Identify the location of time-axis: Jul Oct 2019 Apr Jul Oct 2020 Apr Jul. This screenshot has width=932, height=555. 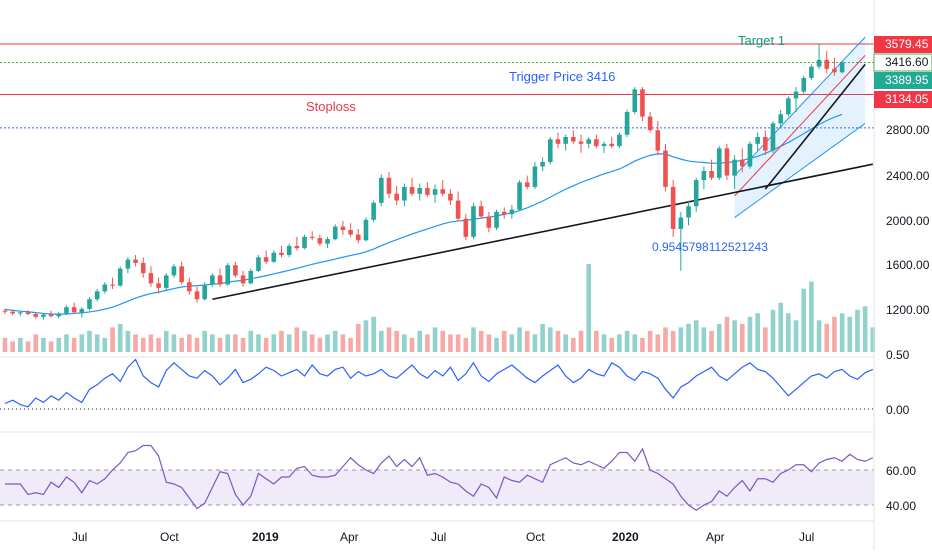
(443, 537).